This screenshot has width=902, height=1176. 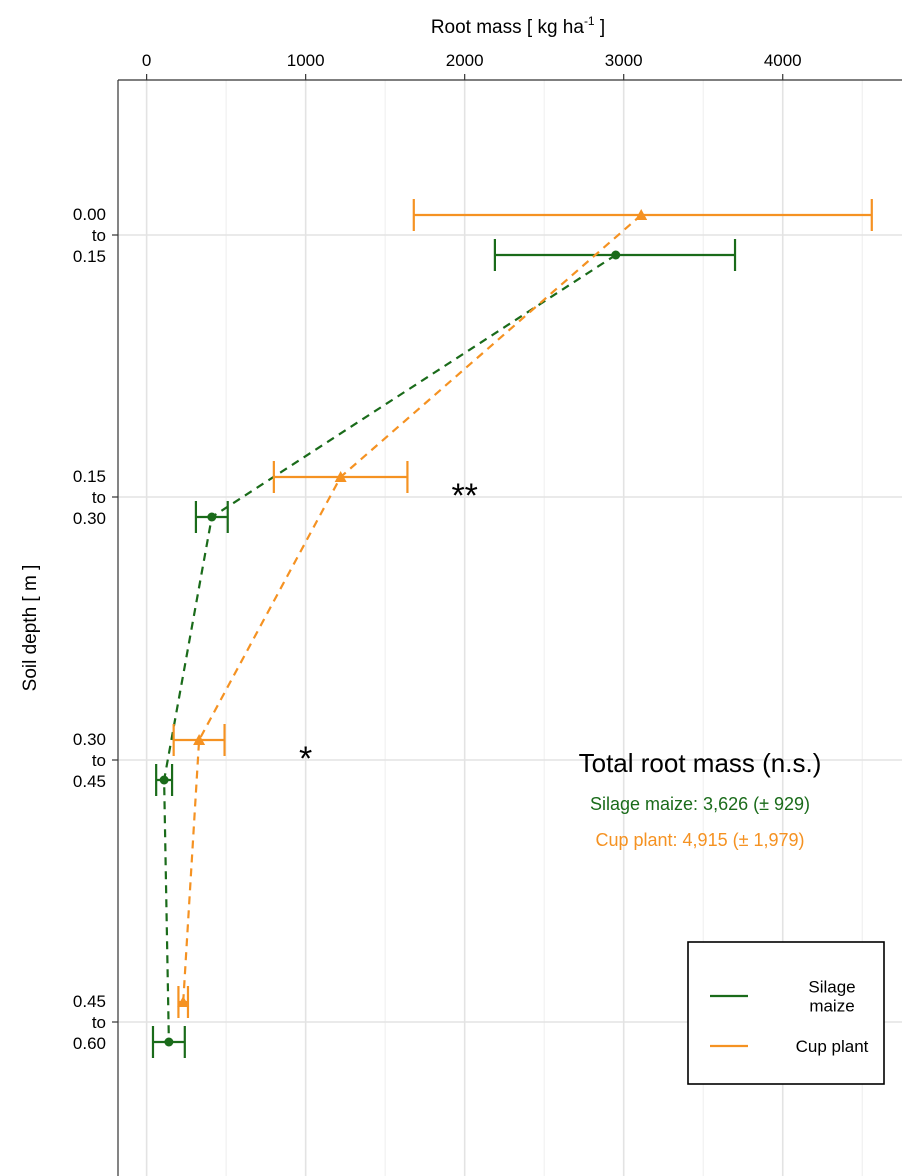 I want to click on y-tick-label-line: 0.60, so click(x=89, y=1043).